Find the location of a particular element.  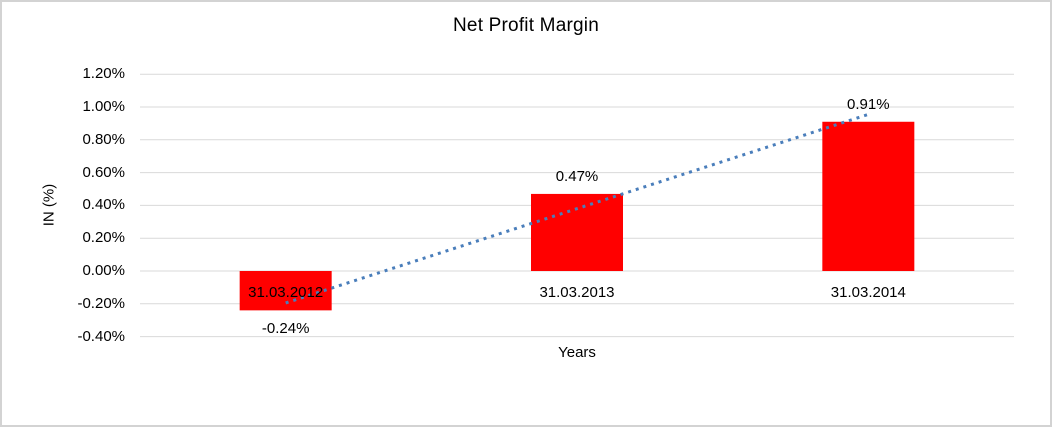

y-tick-label: 0.80% is located at coordinates (103, 139).